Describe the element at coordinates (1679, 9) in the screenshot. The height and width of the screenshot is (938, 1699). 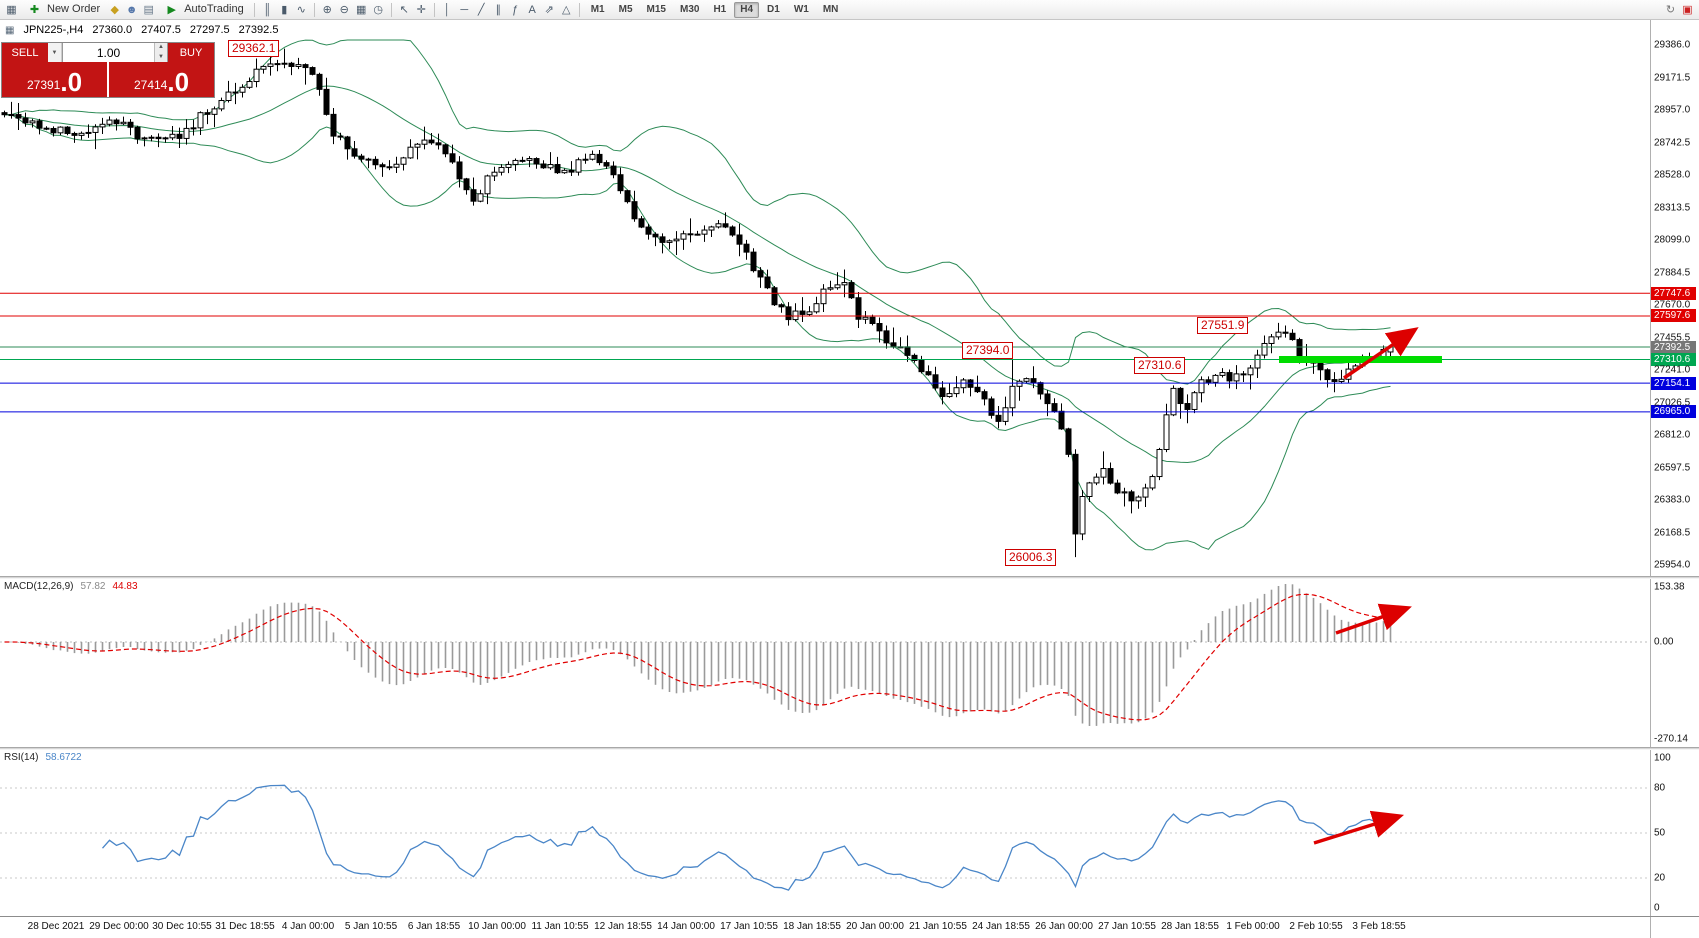
I see `toolbar-right-group: ↻ ▣` at that location.